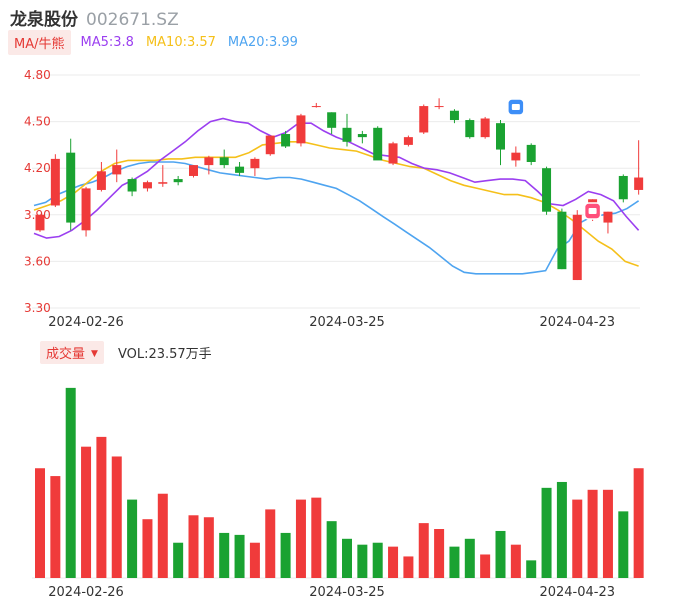 The image size is (686, 606). I want to click on y-tick-label: 4.20, so click(37, 168).